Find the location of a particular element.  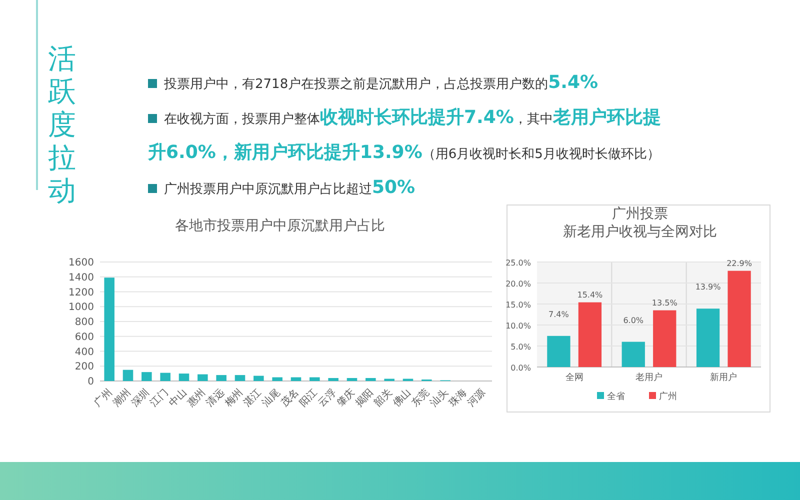

data-label: 7.4% is located at coordinates (559, 314).